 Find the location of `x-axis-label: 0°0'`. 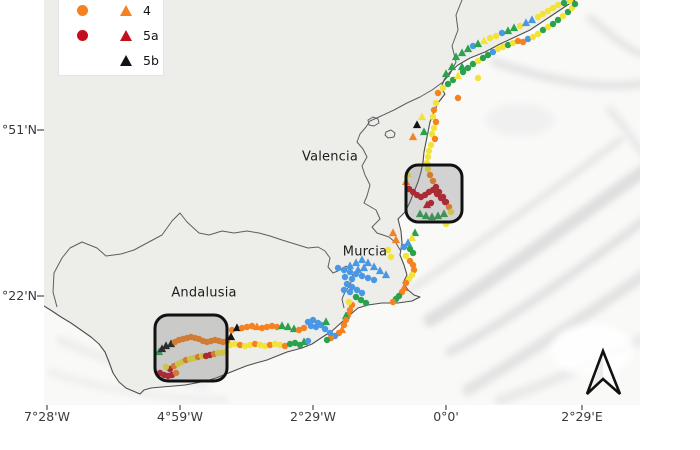

x-axis-label: 0°0' is located at coordinates (446, 416).